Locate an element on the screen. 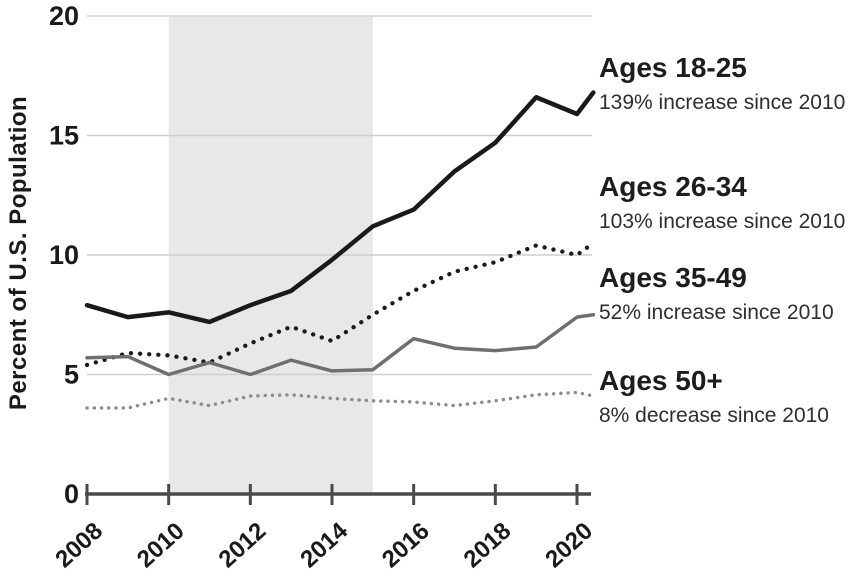 This screenshot has height=576, width=851. legend-entry-ages-50-plus: Ages 50+ 8% decrease since 2010 is located at coordinates (725, 396).